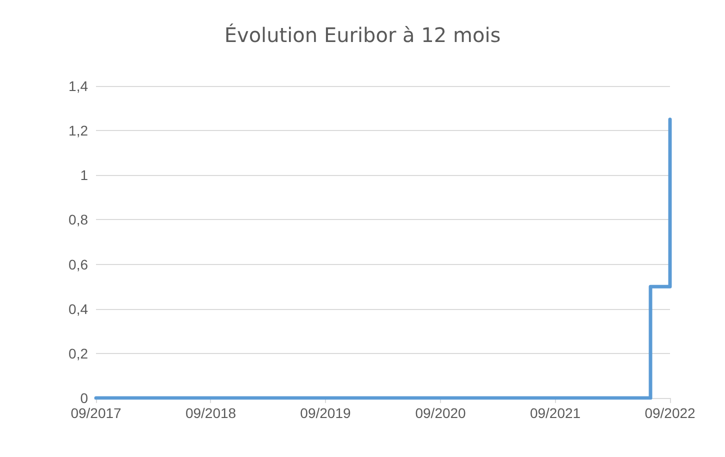 The width and height of the screenshot is (725, 457). What do you see at coordinates (96, 413) in the screenshot?
I see `x-tick-label: 09/2017` at bounding box center [96, 413].